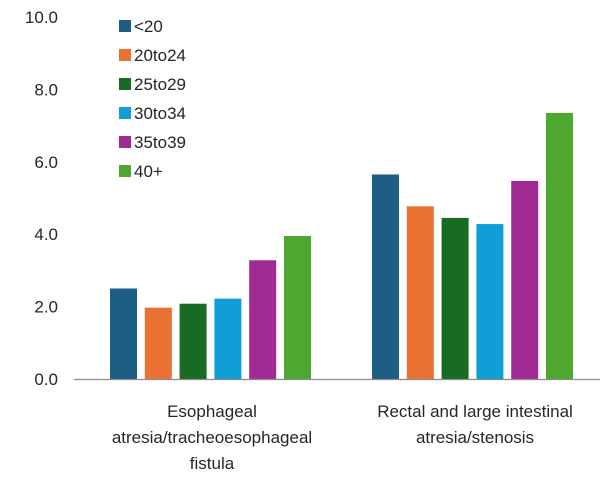  I want to click on y-tick-label: 6.0, so click(46, 162).